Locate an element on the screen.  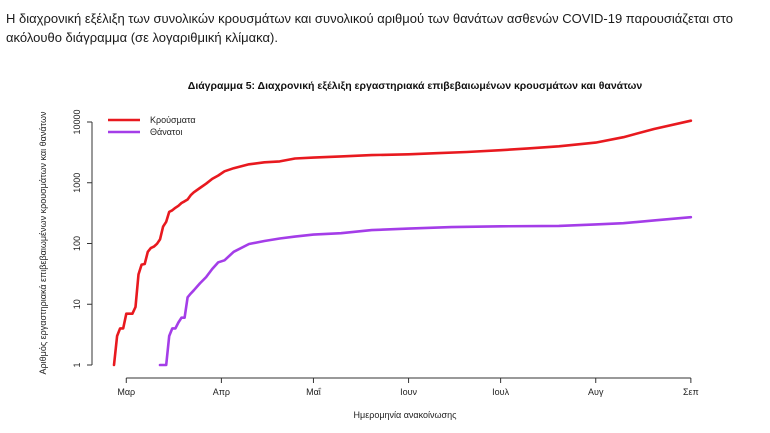
y-tick-label: 10000 is located at coordinates (77, 121).